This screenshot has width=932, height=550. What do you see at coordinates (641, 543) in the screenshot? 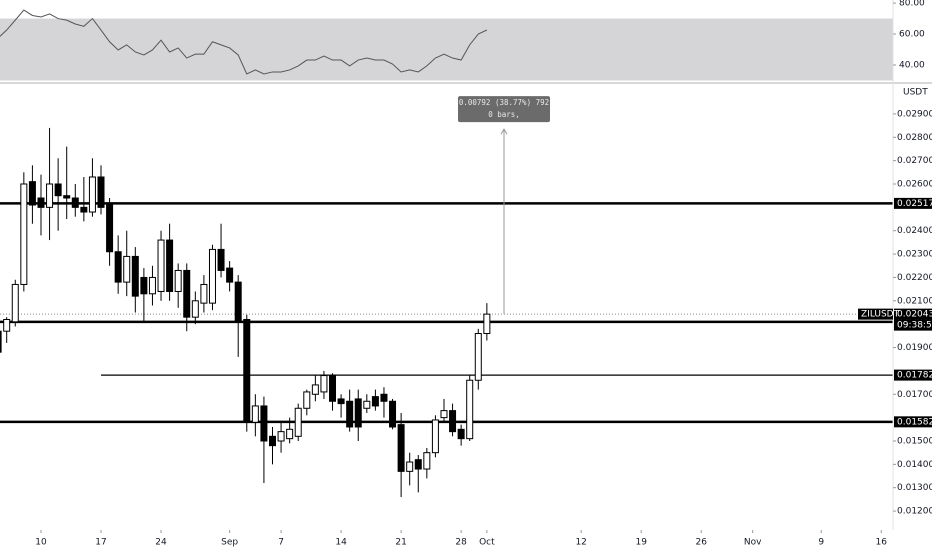
I see `x-tick-label: 19` at bounding box center [641, 543].